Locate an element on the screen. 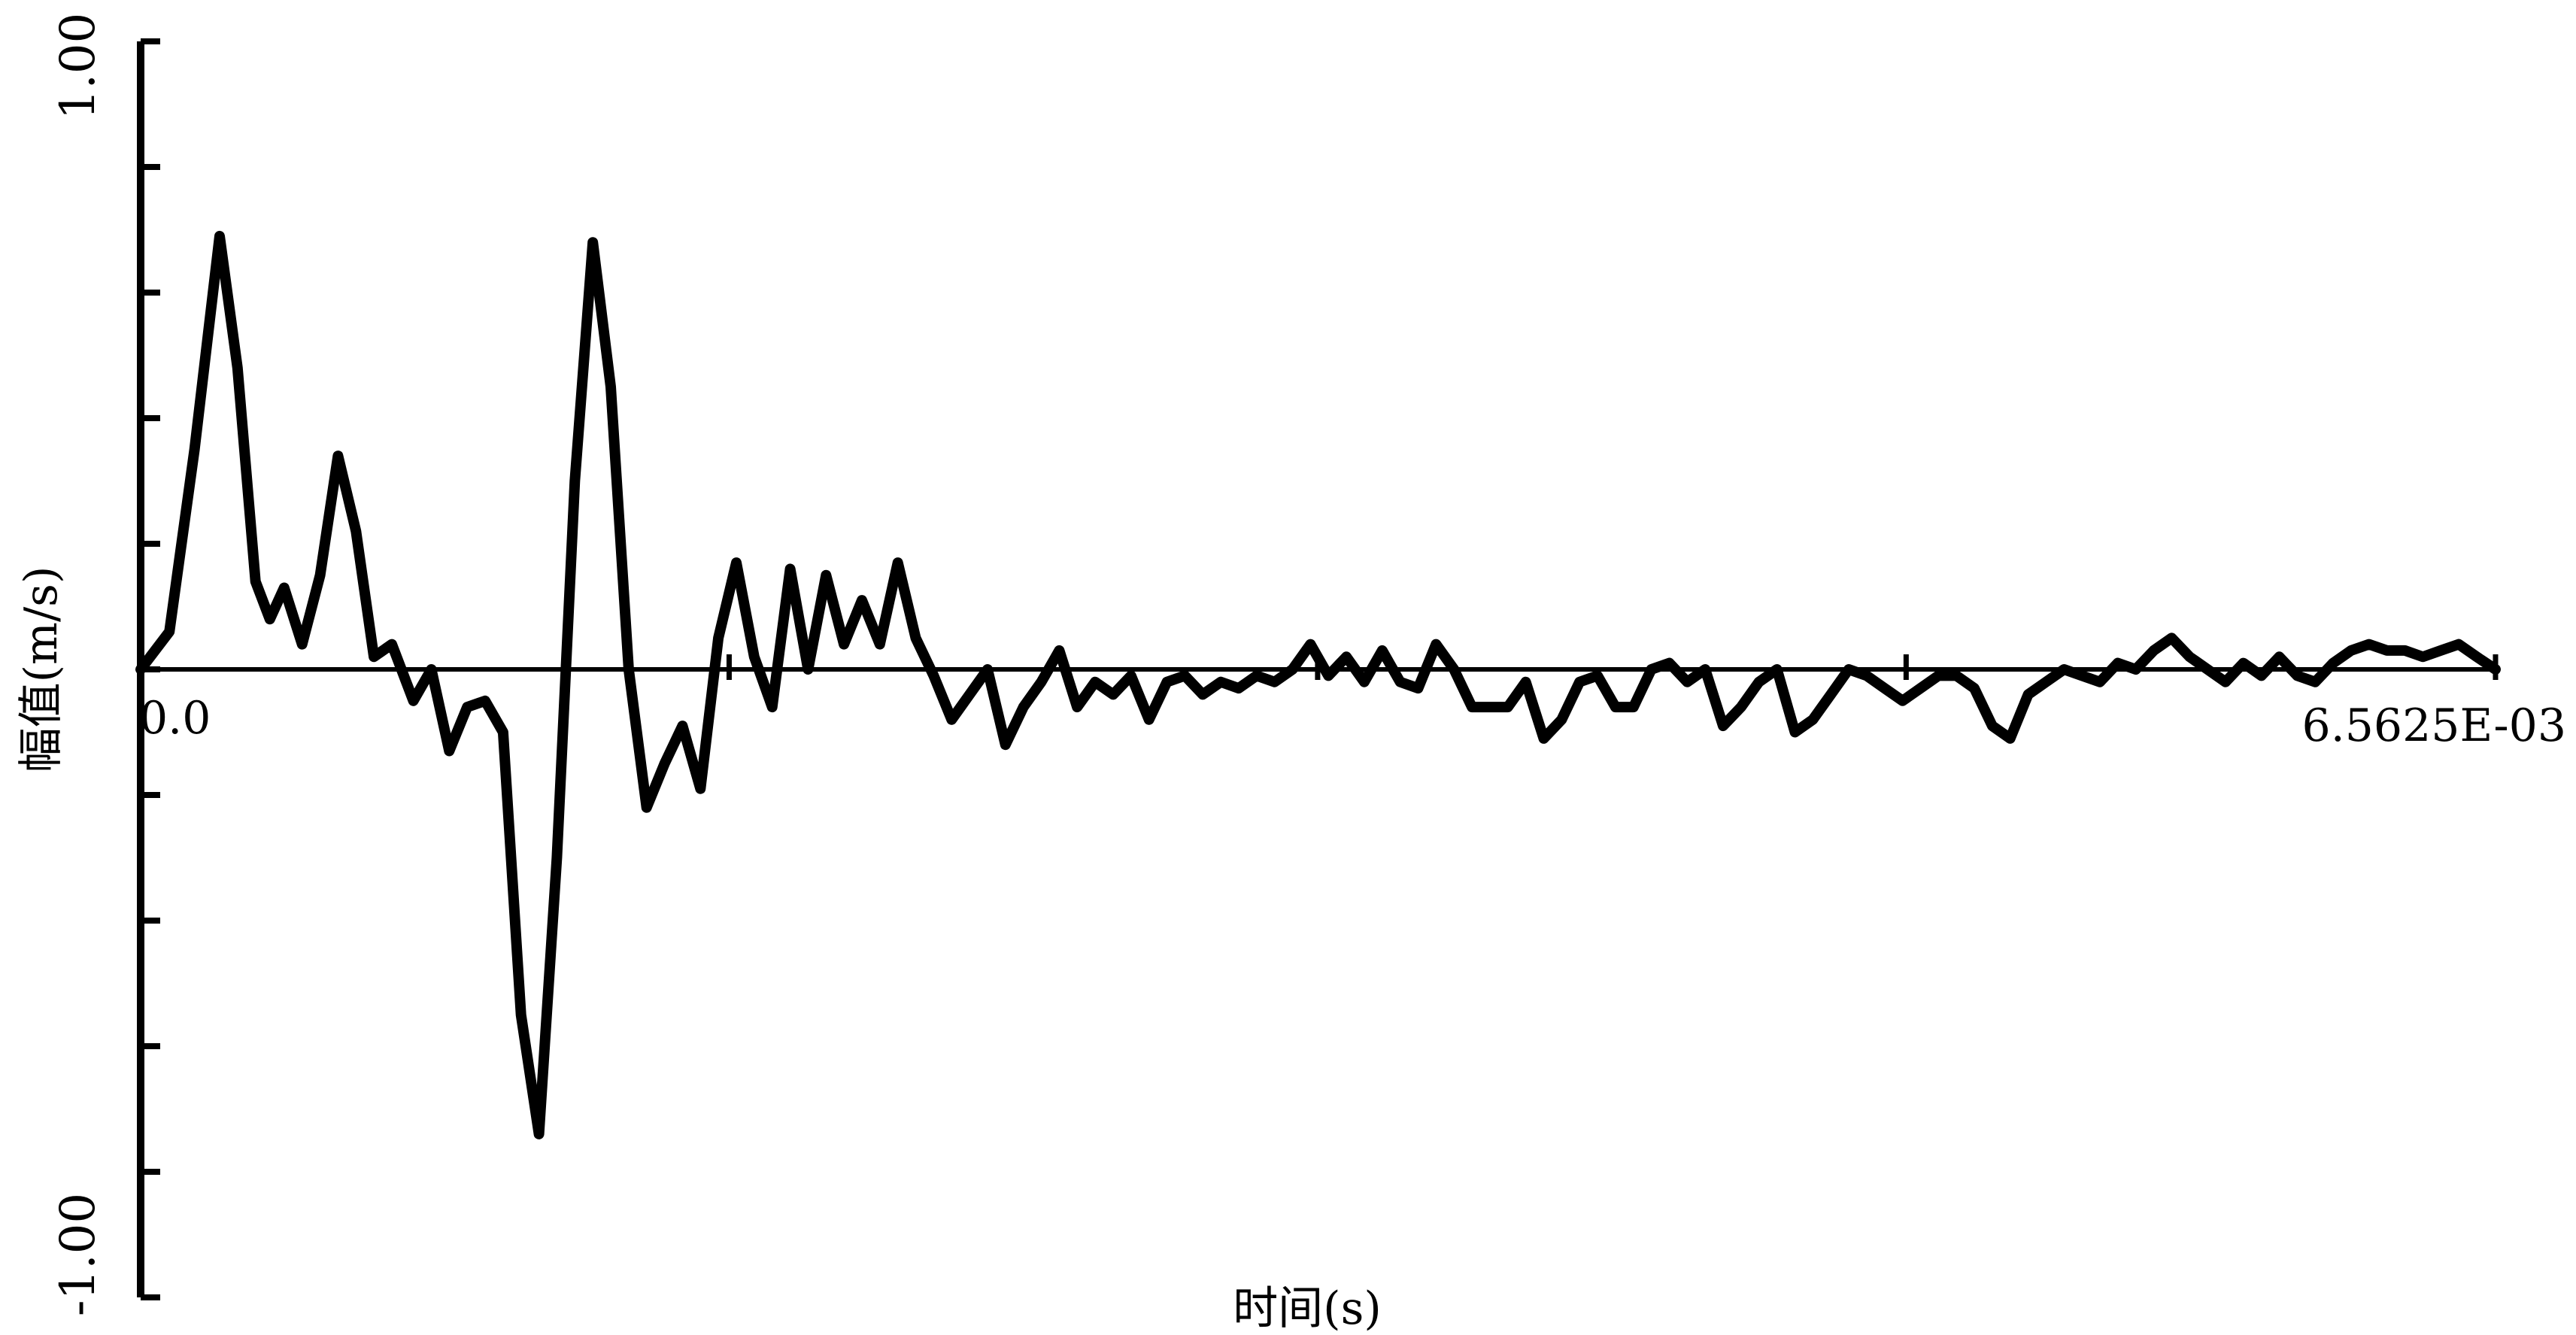 This screenshot has height=1335, width=2576. y-ticks is located at coordinates (150, 669).